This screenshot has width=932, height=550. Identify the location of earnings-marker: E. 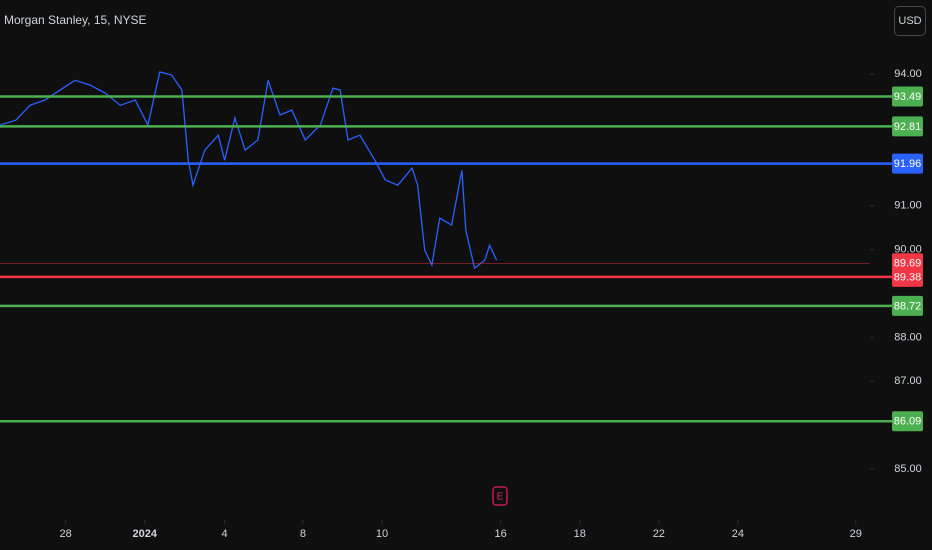
(500, 496).